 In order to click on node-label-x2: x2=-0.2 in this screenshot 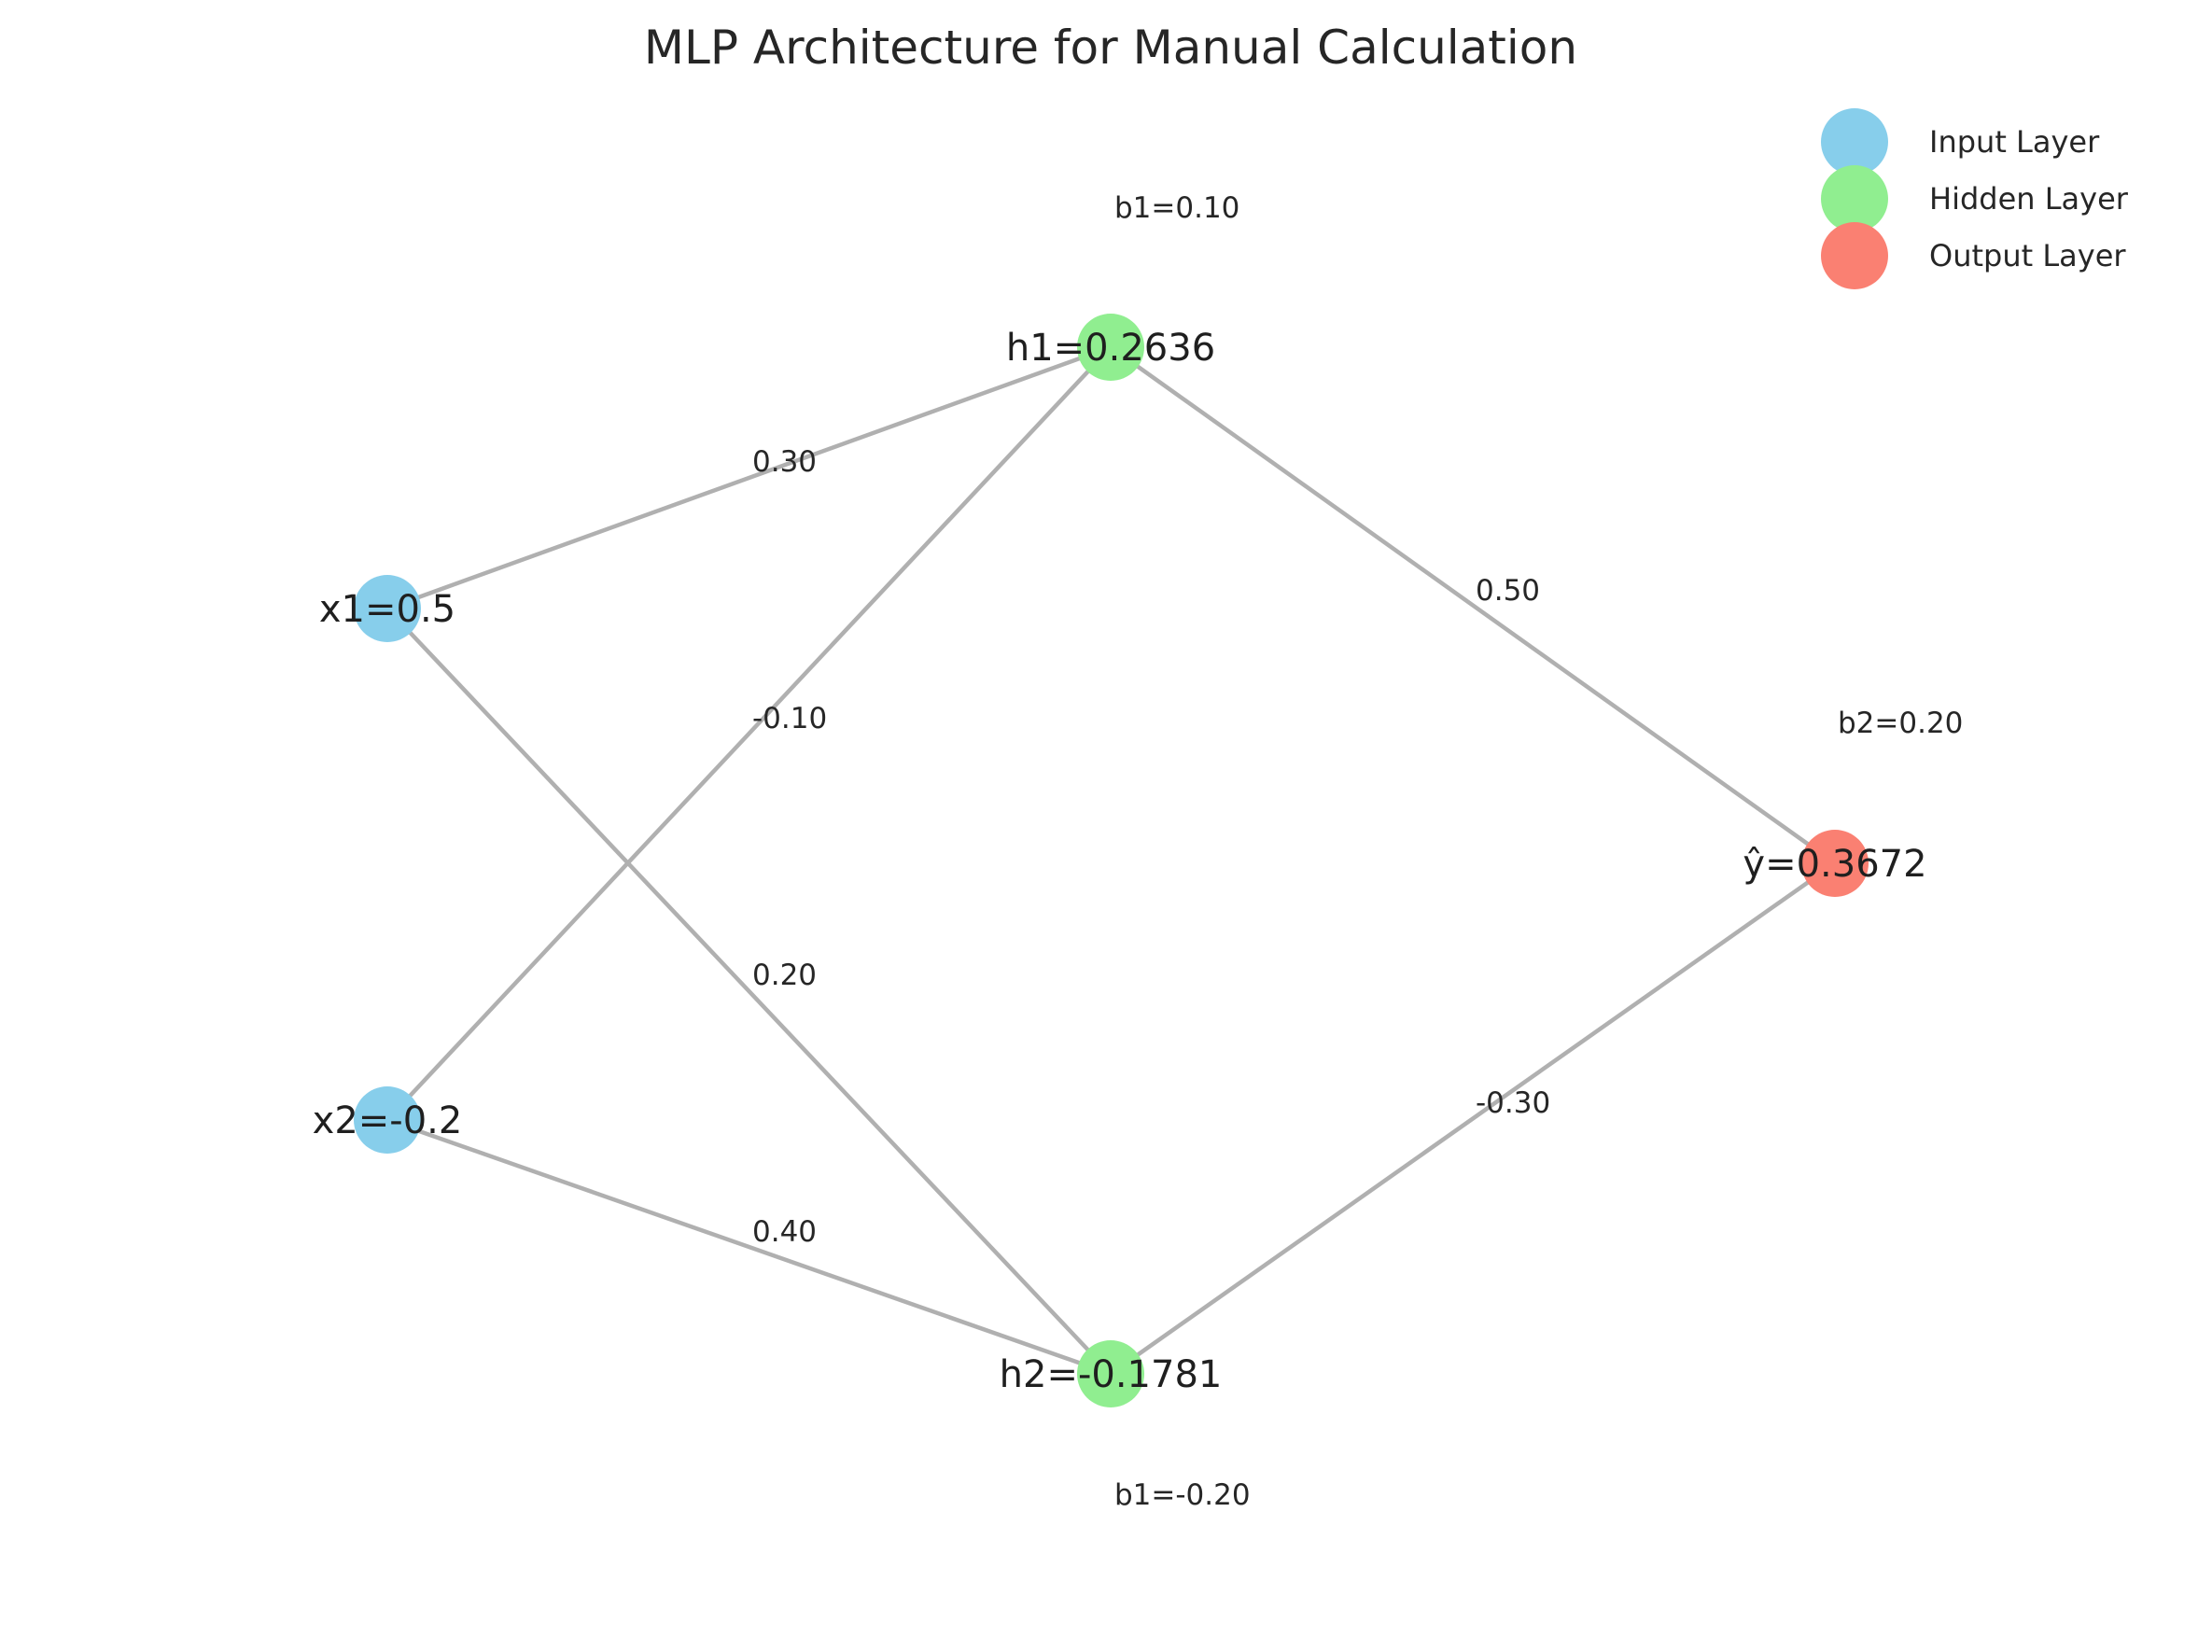, I will do `click(388, 1120)`.